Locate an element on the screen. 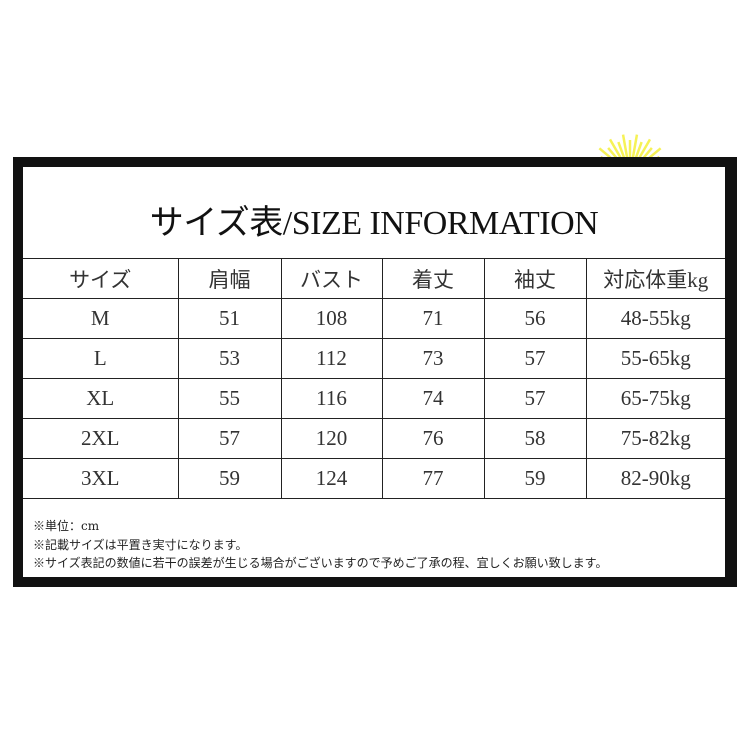 The height and width of the screenshot is (750, 750). note-unit: ※単位：cm is located at coordinates (66, 526).